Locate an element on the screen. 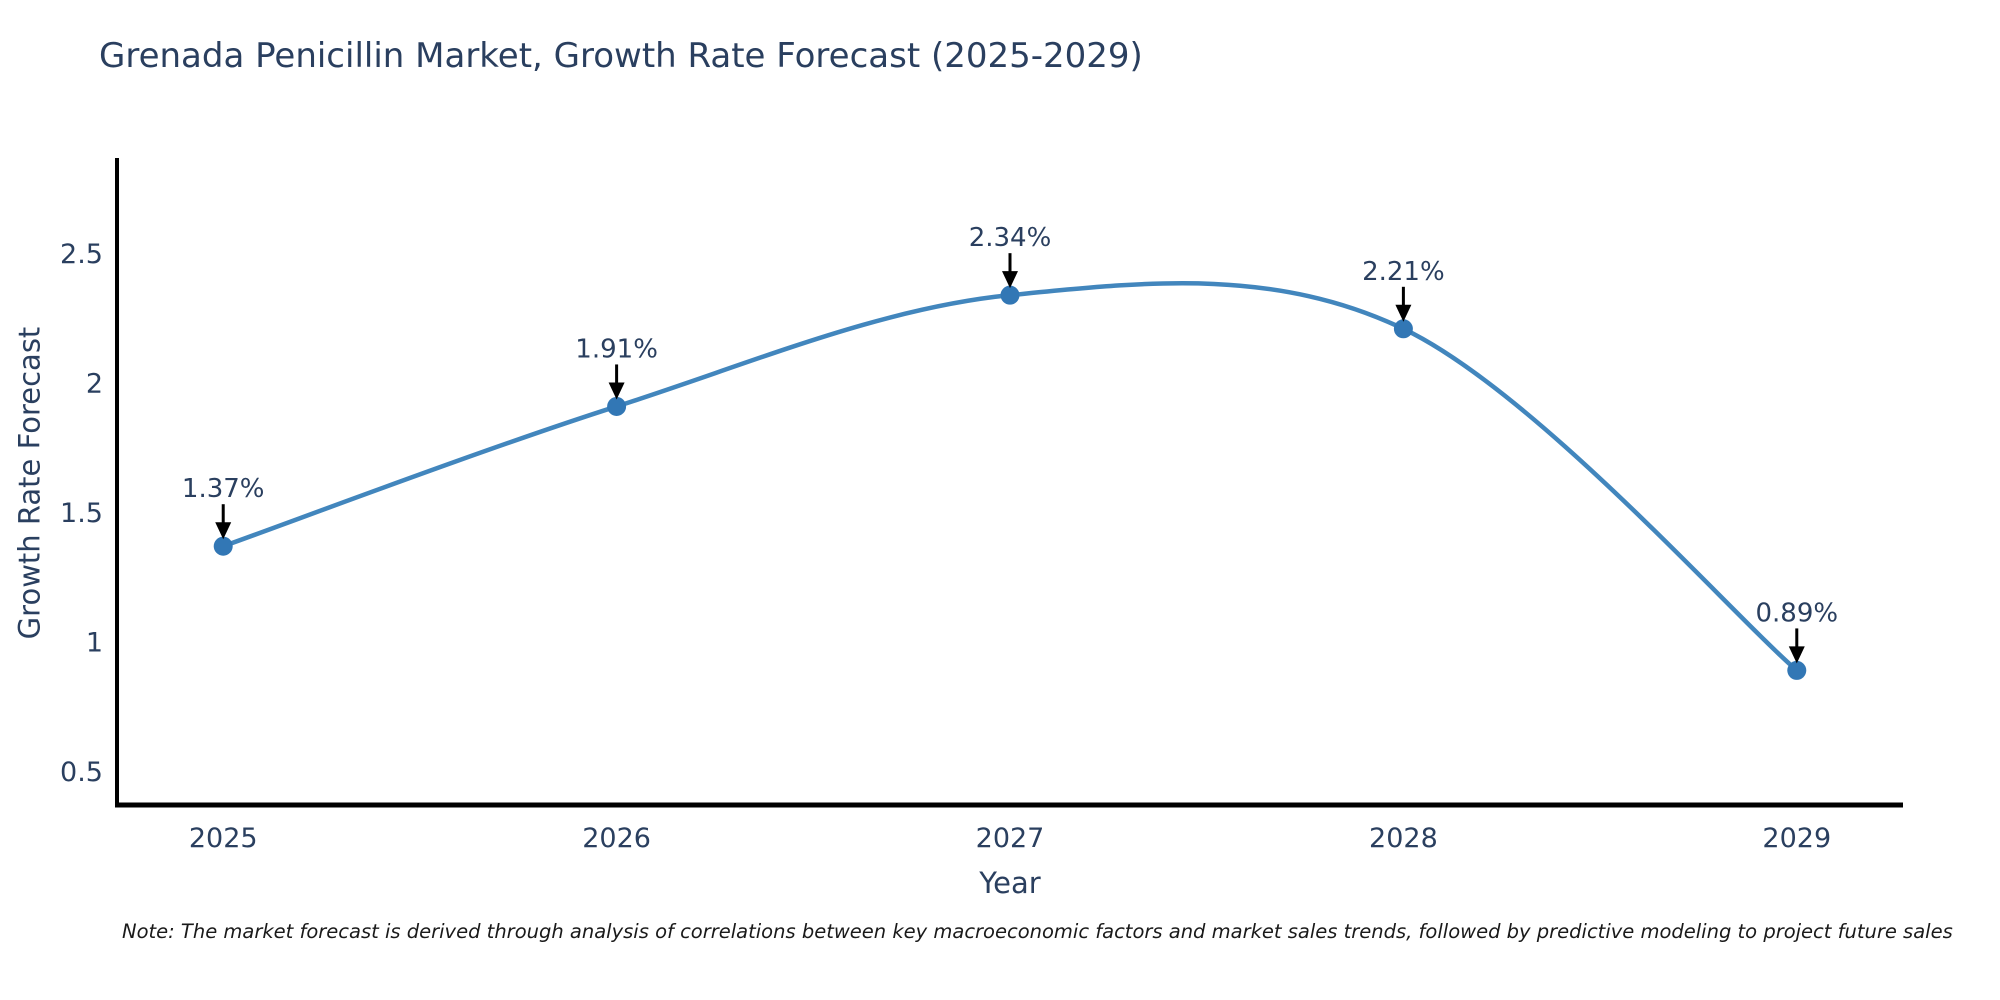 This screenshot has height=1000, width=2000. y-axis-title-column: Growth Rate Forecast is located at coordinates (29, 483).